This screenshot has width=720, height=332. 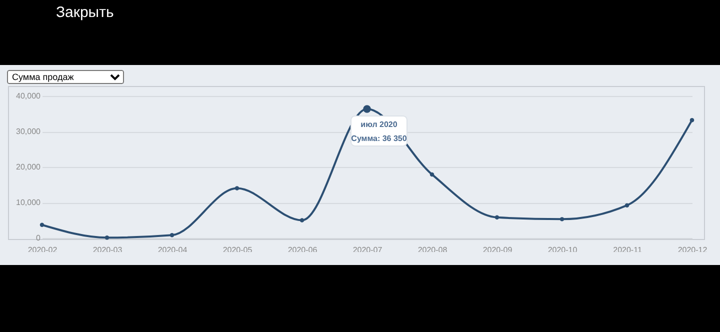 What do you see at coordinates (29, 96) in the screenshot?
I see `y-tick-label: 40,000` at bounding box center [29, 96].